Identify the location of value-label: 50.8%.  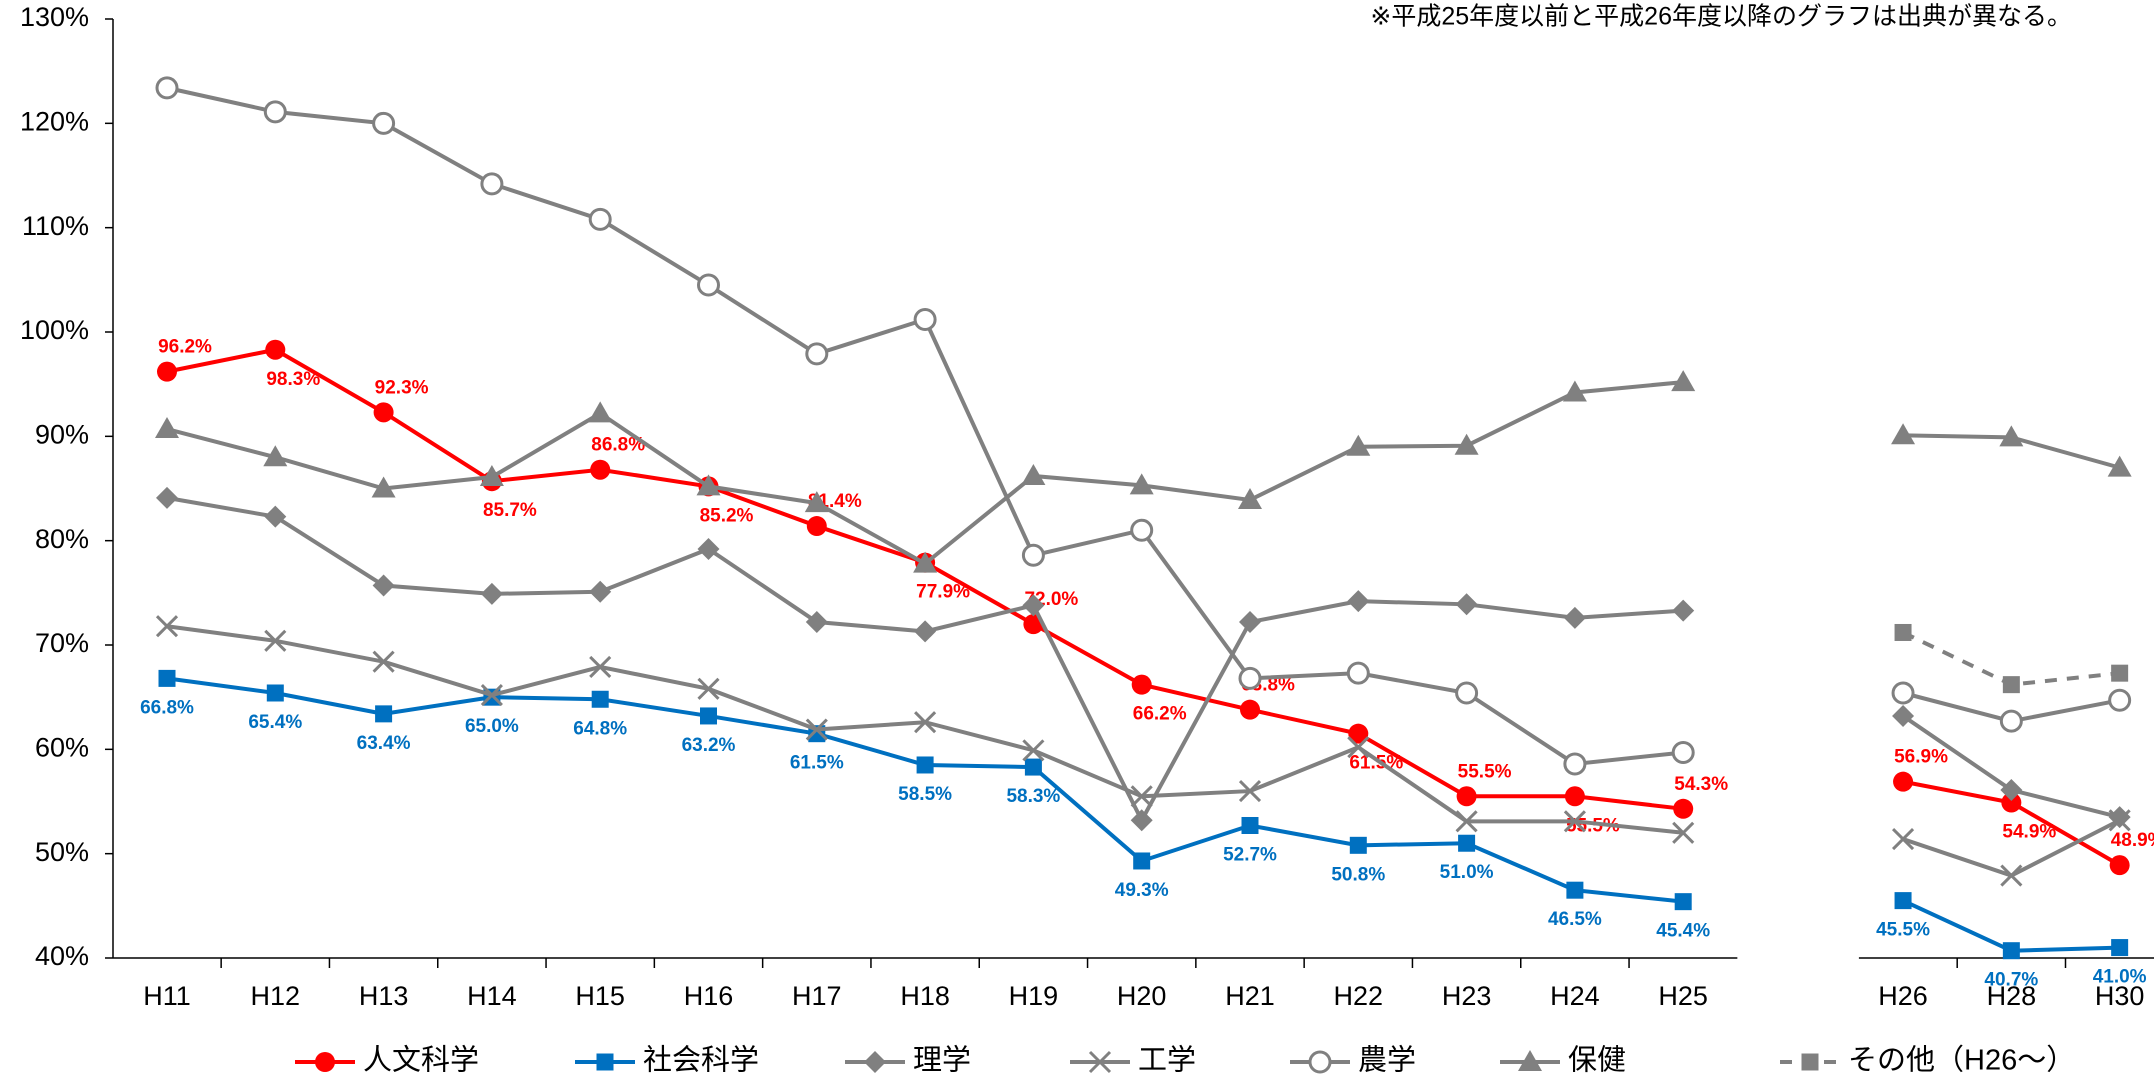
(1358, 874).